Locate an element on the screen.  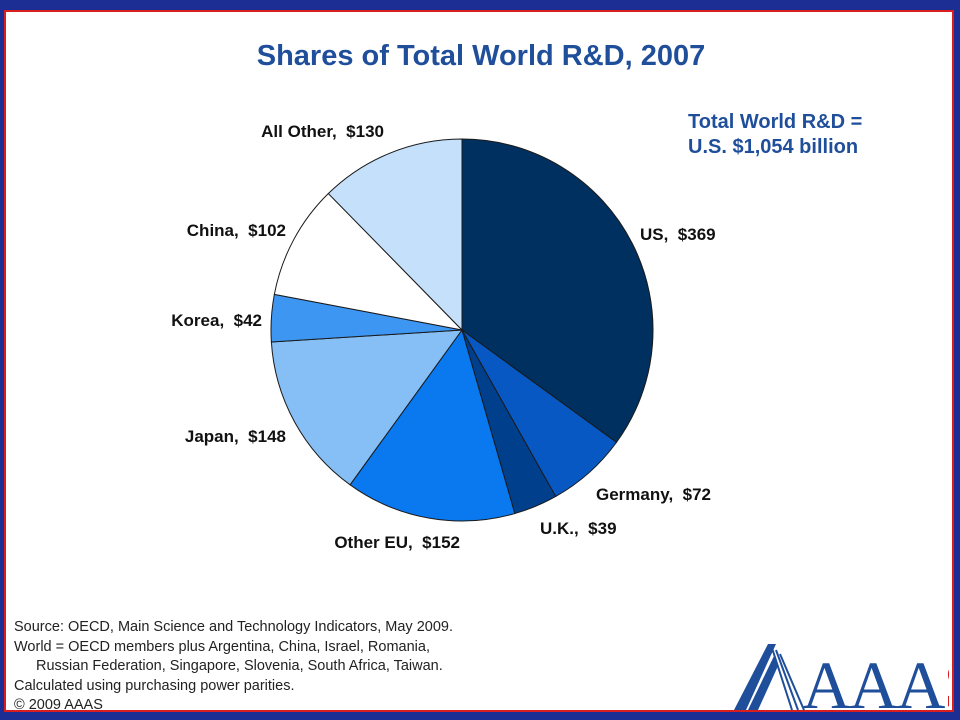
pie-slice-us is located at coordinates (557, 291).